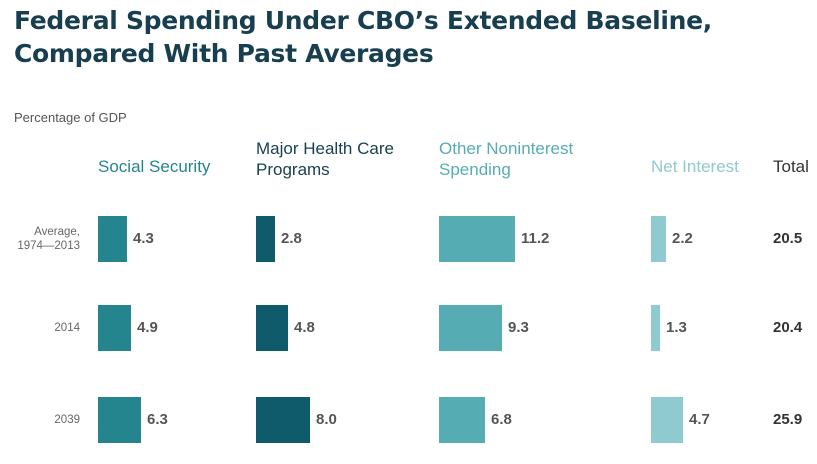 This screenshot has width=817, height=464. Describe the element at coordinates (157, 419) in the screenshot. I see `value-label-social-security-3: 6.3` at that location.